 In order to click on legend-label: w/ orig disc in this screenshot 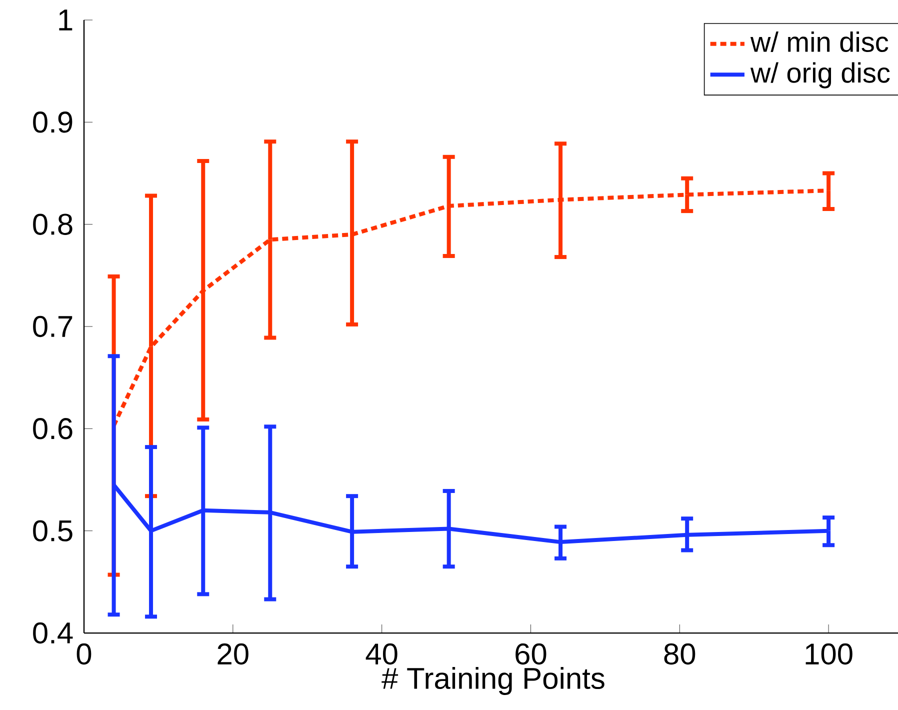, I will do `click(820, 75)`.